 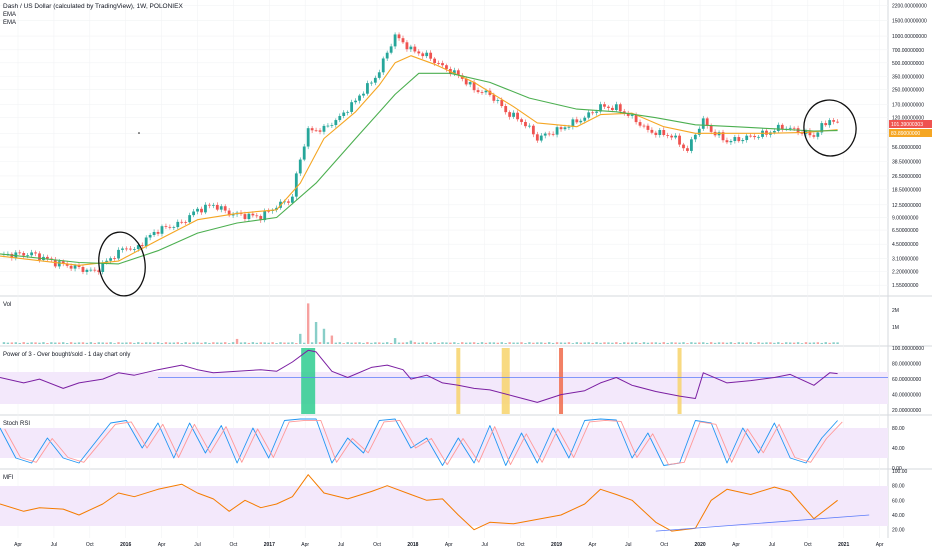 I want to click on price-tick-label: 120.00000000, so click(x=908, y=119).